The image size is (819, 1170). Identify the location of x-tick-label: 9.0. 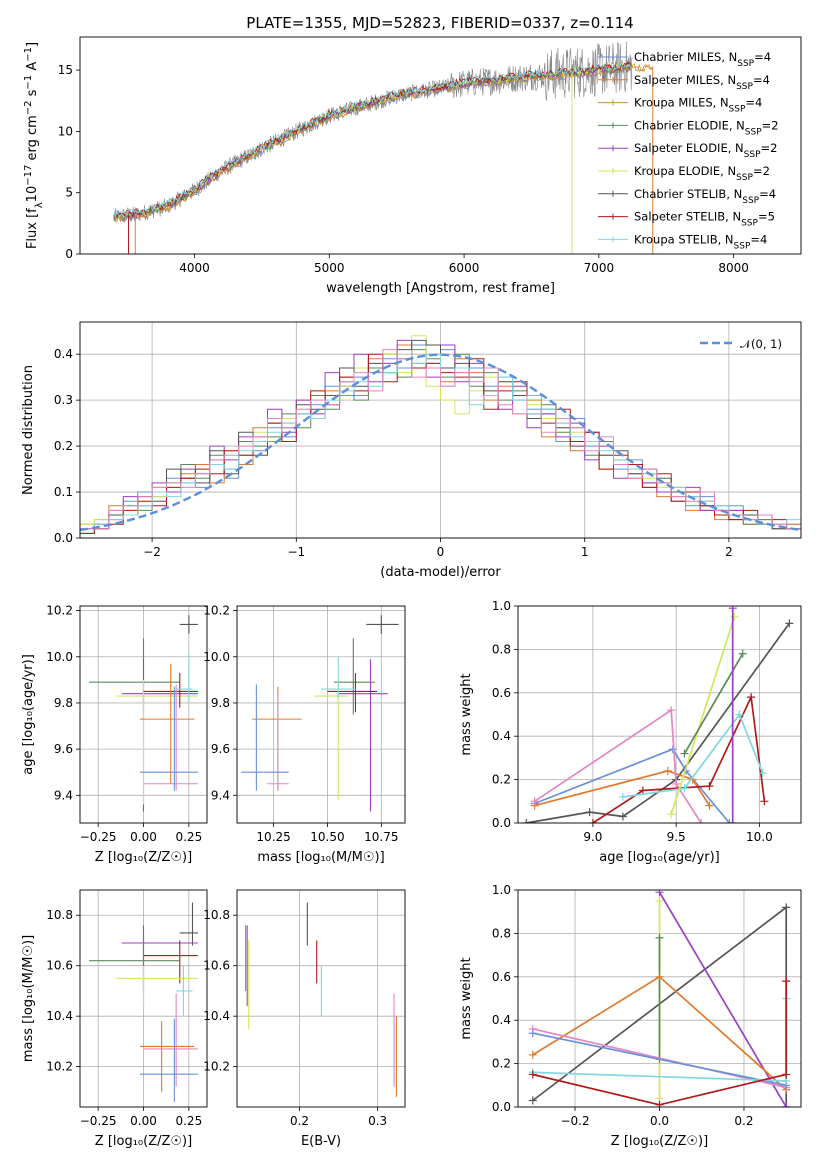
(592, 837).